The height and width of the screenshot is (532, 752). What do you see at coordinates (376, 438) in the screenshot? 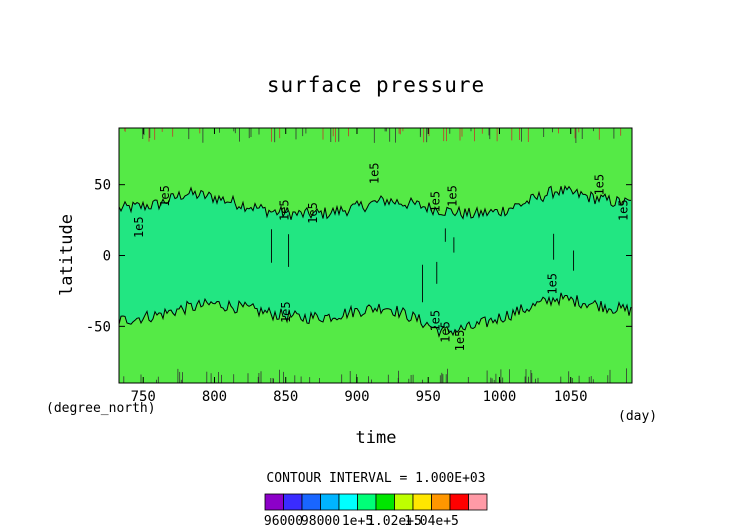
I see `x-axis-label: time` at bounding box center [376, 438].